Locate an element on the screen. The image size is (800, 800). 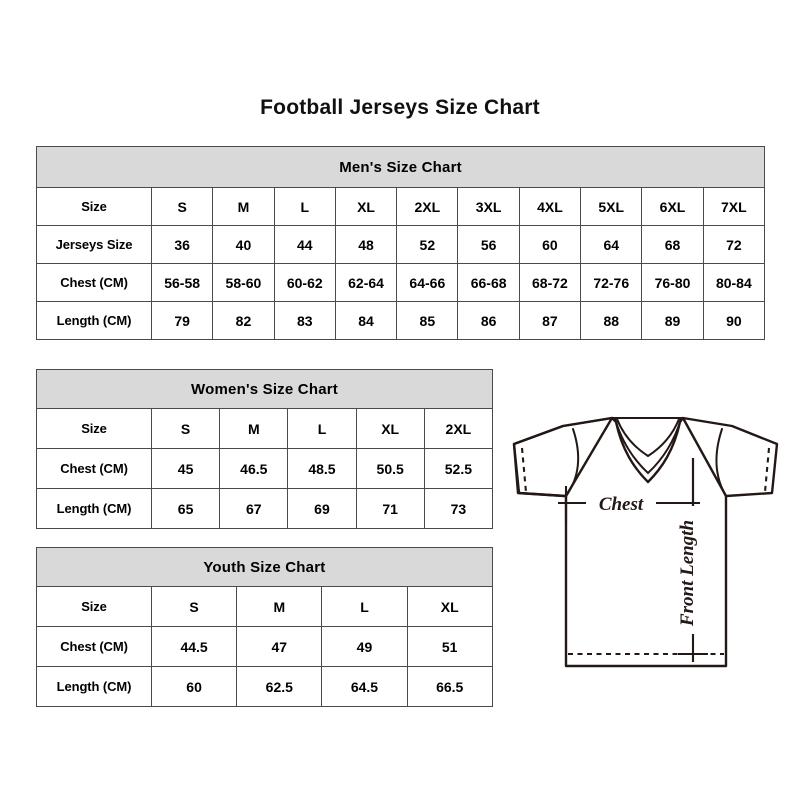
table-cell: 79 is located at coordinates (182, 320).